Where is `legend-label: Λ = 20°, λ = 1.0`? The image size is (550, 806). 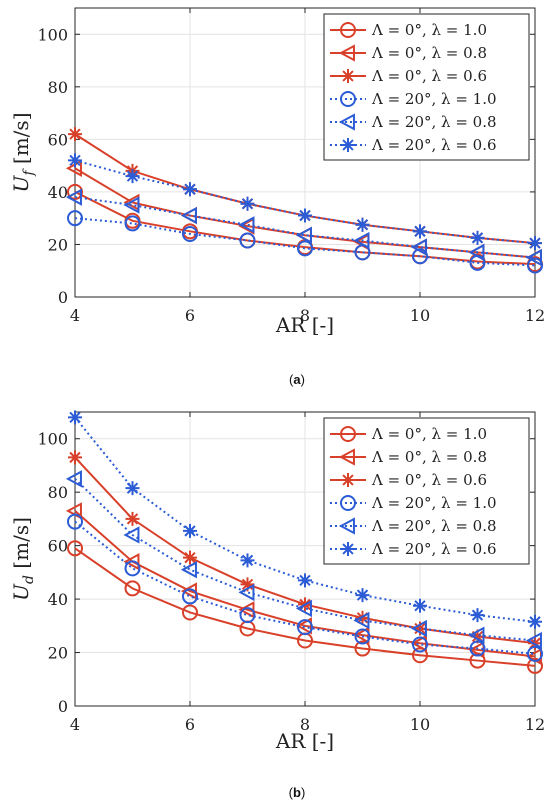
legend-label: Λ = 20°, λ = 1.0 is located at coordinates (434, 99).